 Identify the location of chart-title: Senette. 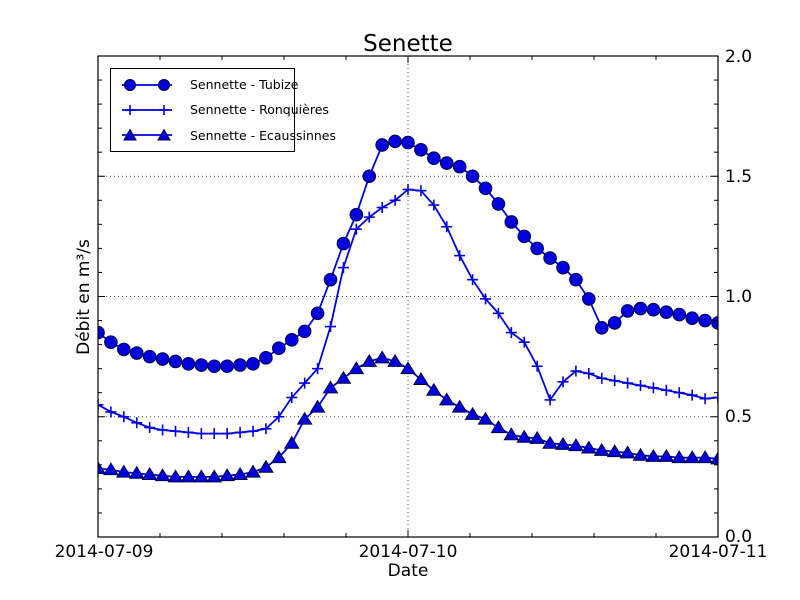
(408, 44).